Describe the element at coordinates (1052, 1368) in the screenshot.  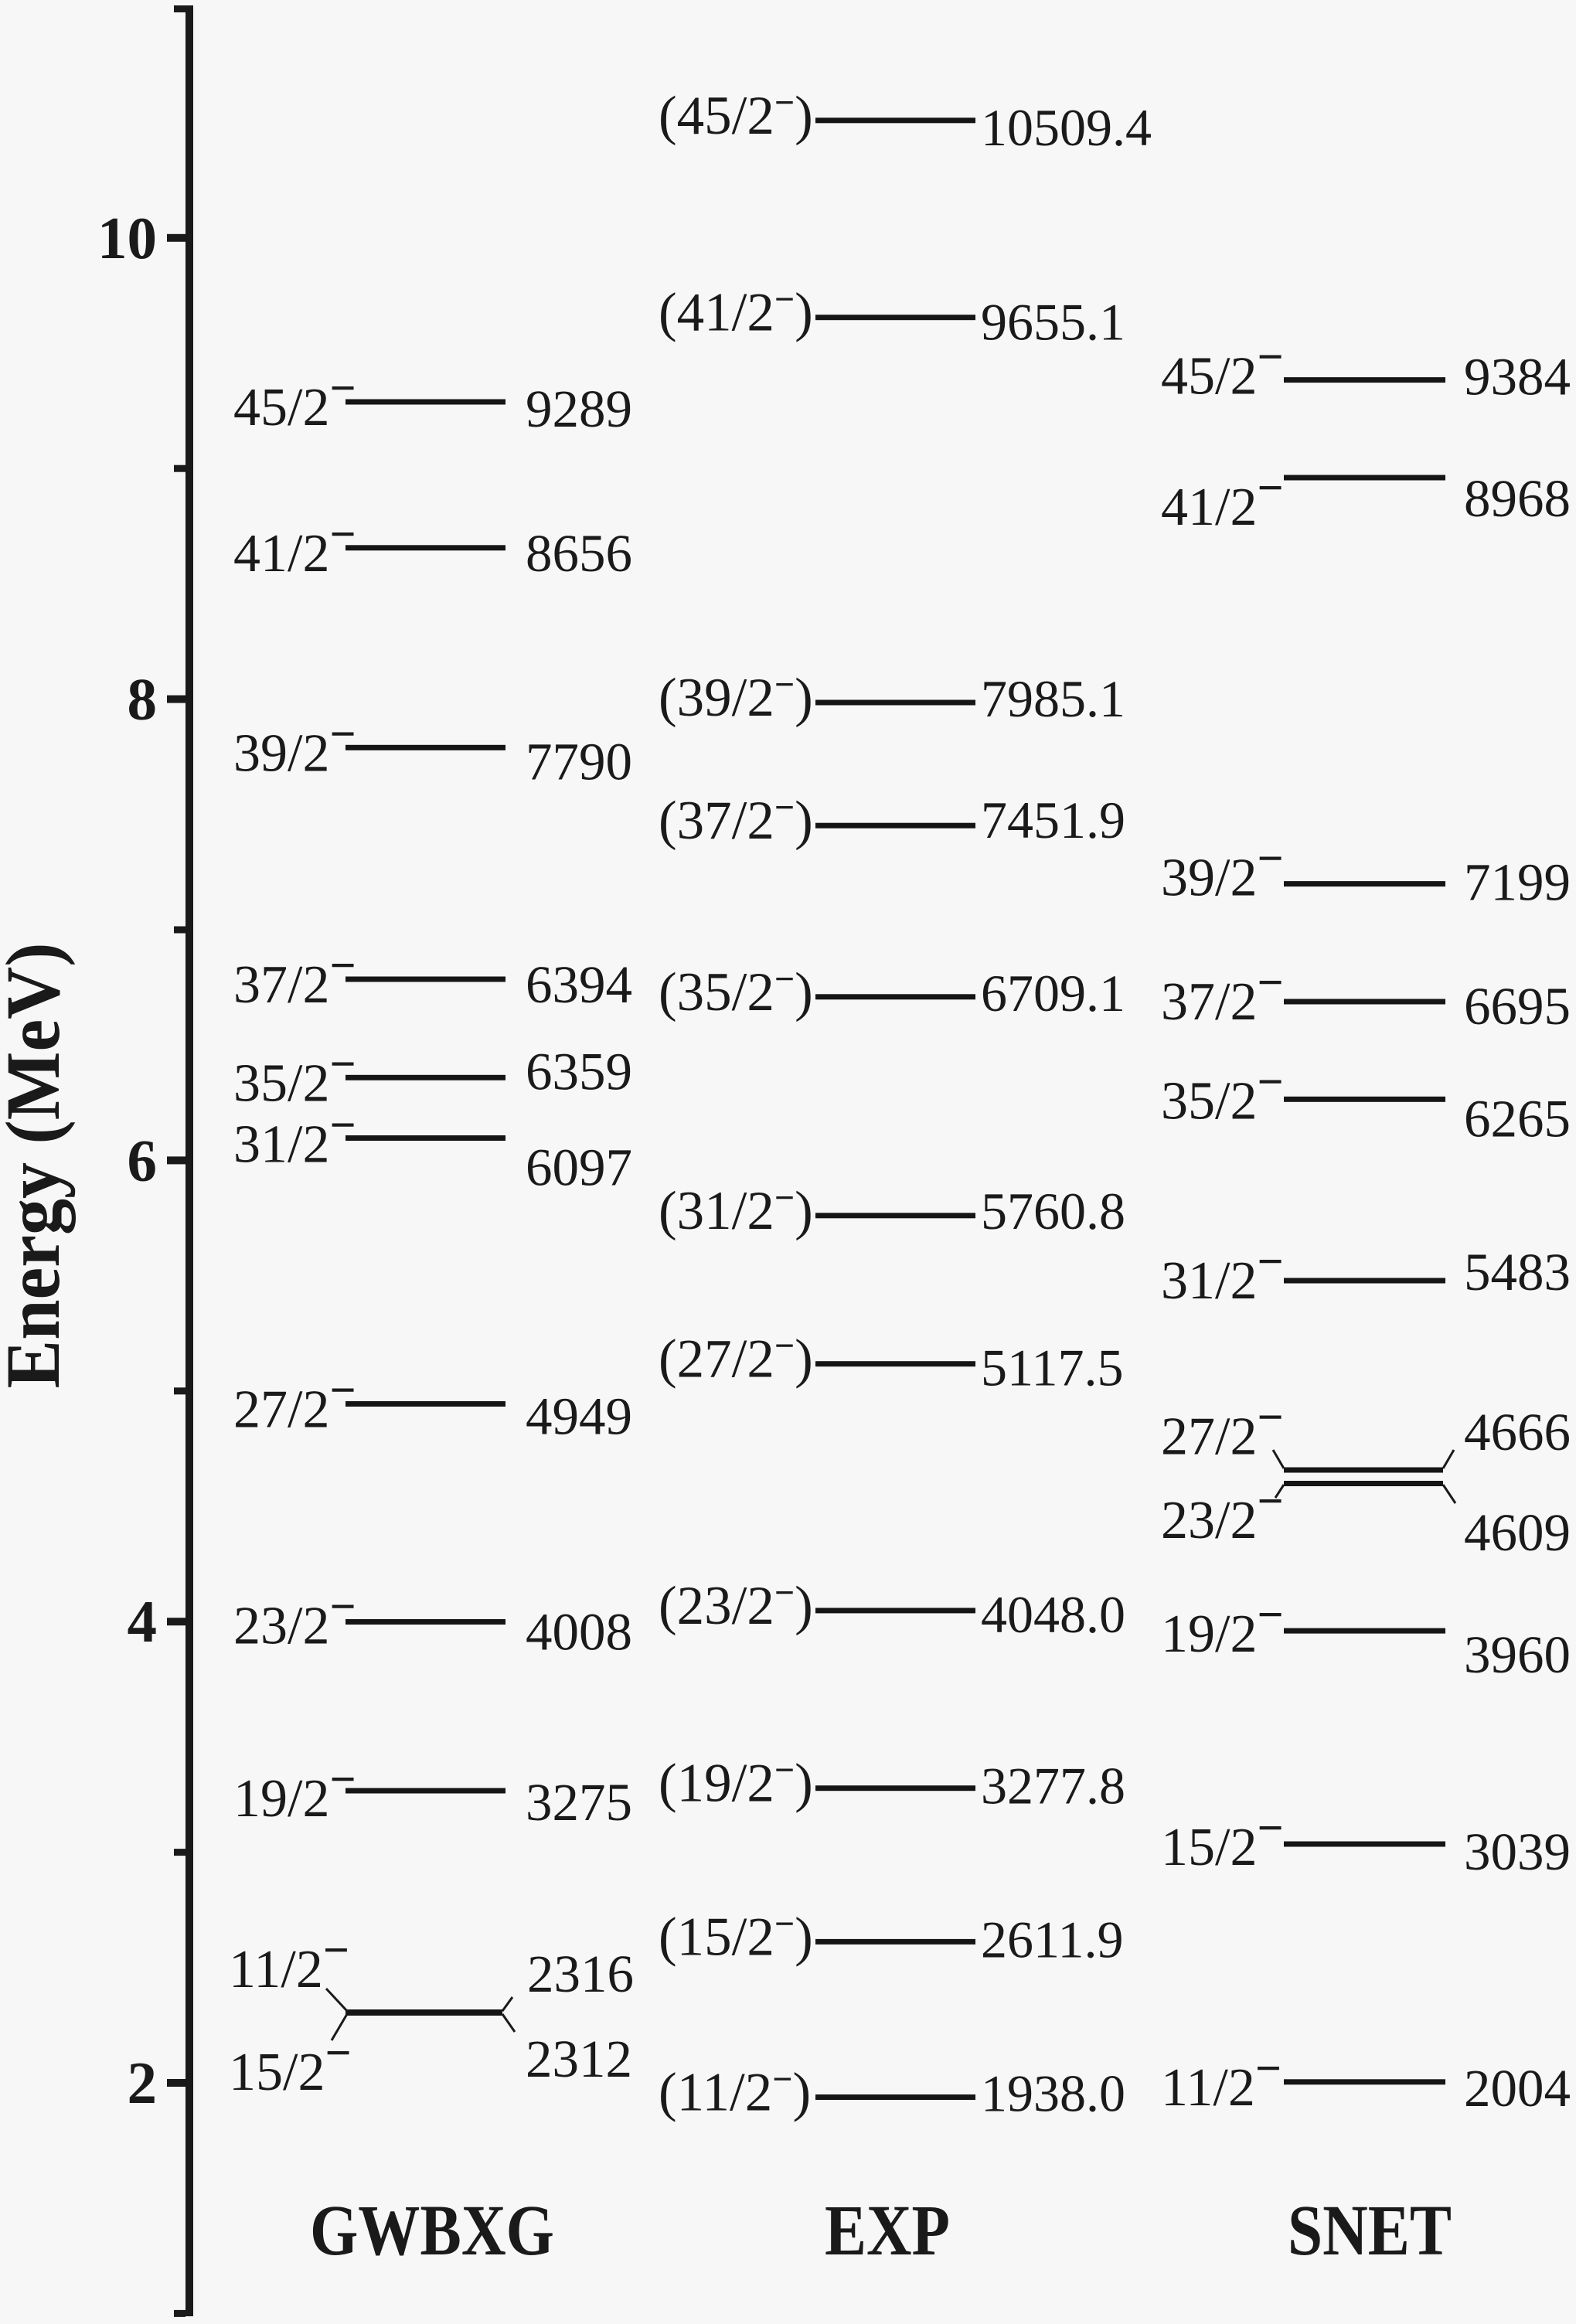
I see `svg-text: 5117.5` at that location.